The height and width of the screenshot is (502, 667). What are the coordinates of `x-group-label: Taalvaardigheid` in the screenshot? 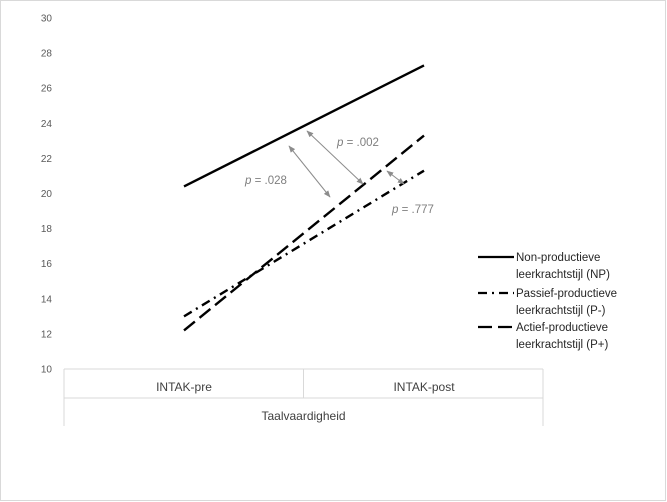 It's located at (303, 416).